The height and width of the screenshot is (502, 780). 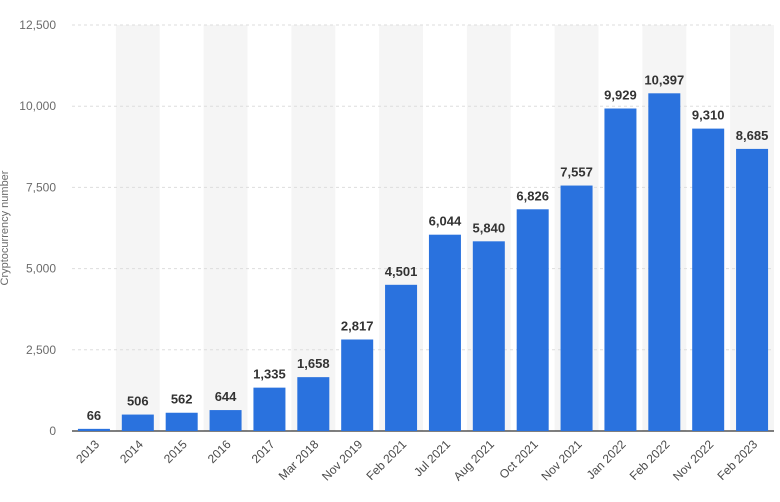 I want to click on x-tick-label: 2013, so click(x=87, y=451).